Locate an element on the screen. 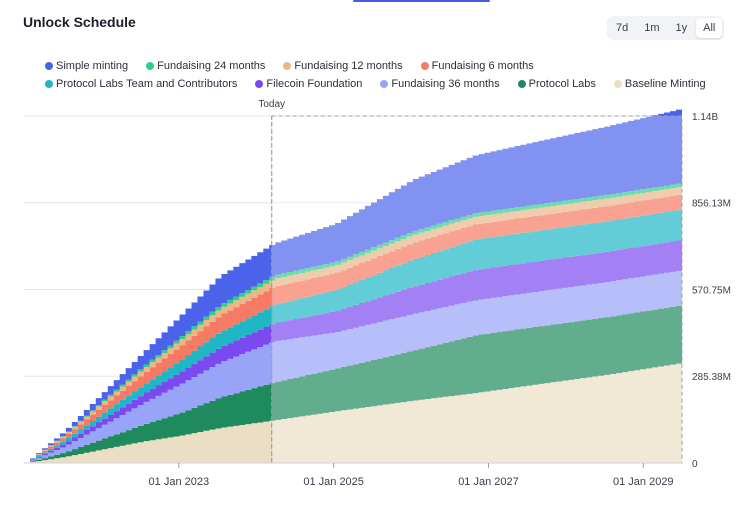 The image size is (740, 505). y-tick-label-3: 856.13M is located at coordinates (711, 204).